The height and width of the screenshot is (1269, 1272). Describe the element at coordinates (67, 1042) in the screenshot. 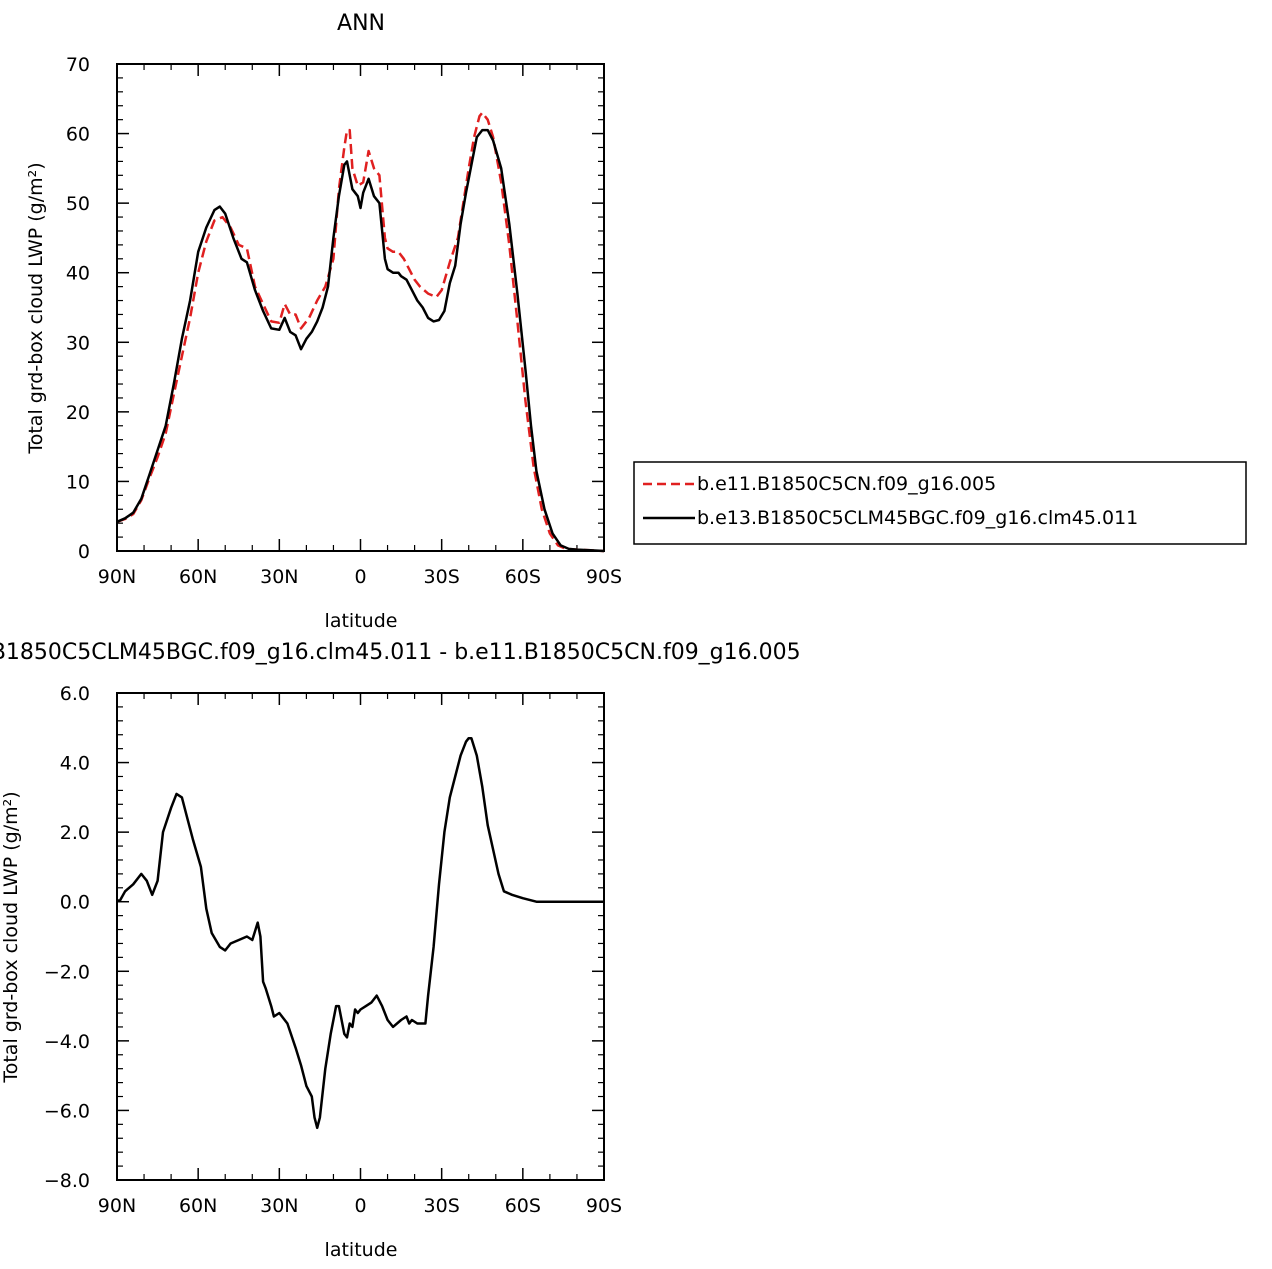

I see `bottom-y-tick-label: −4.0` at that location.